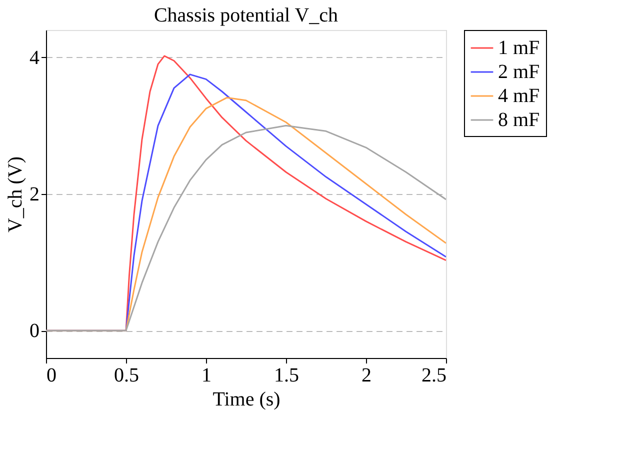  Describe the element at coordinates (286, 375) in the screenshot. I see `x-tick-label: 1.5` at that location.